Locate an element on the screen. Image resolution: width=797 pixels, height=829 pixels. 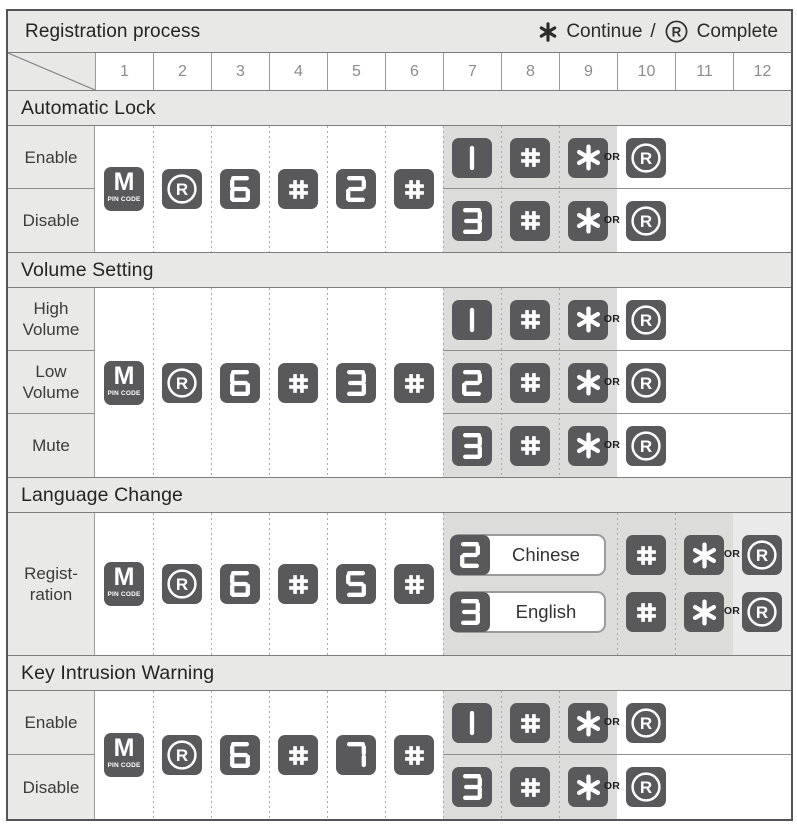
continue-label: Continue is located at coordinates (604, 31).